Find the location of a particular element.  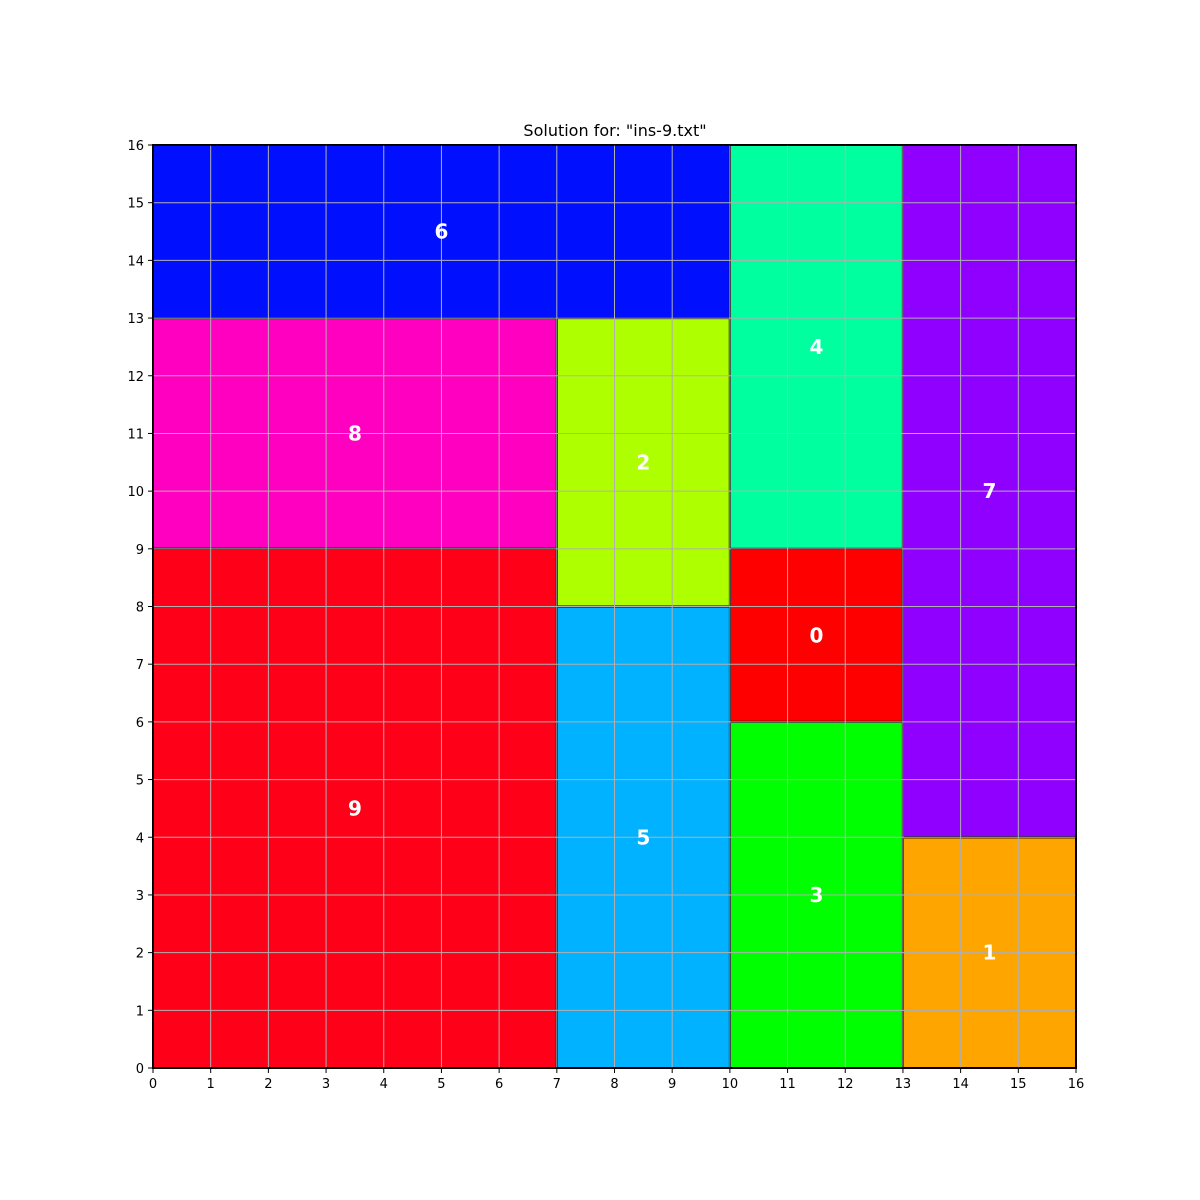

rectangle-label-9: 9 is located at coordinates (355, 808).